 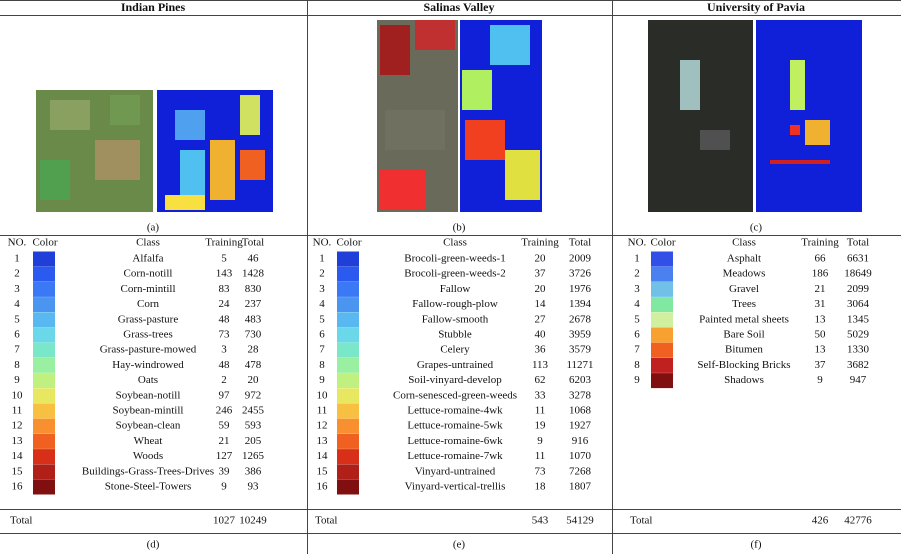 What do you see at coordinates (224, 380) in the screenshot?
I see `training-count: 2` at bounding box center [224, 380].